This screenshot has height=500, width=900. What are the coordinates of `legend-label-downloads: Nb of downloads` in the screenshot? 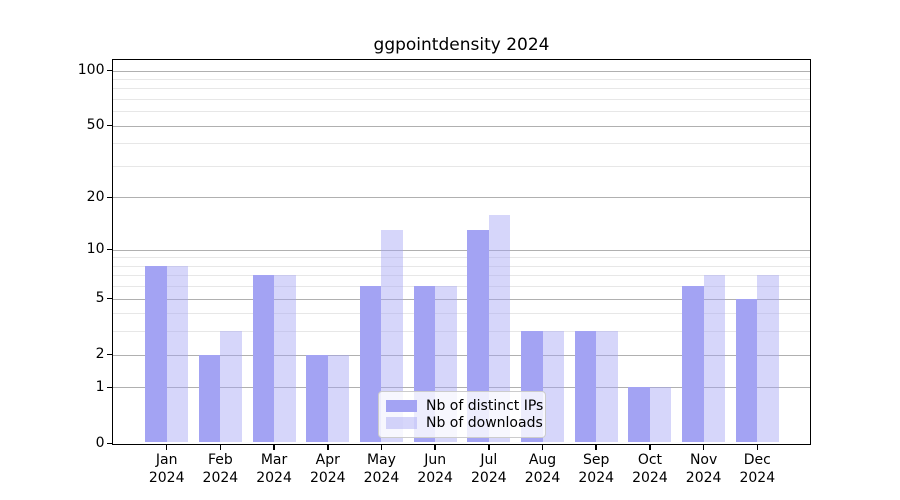 It's located at (484, 423).